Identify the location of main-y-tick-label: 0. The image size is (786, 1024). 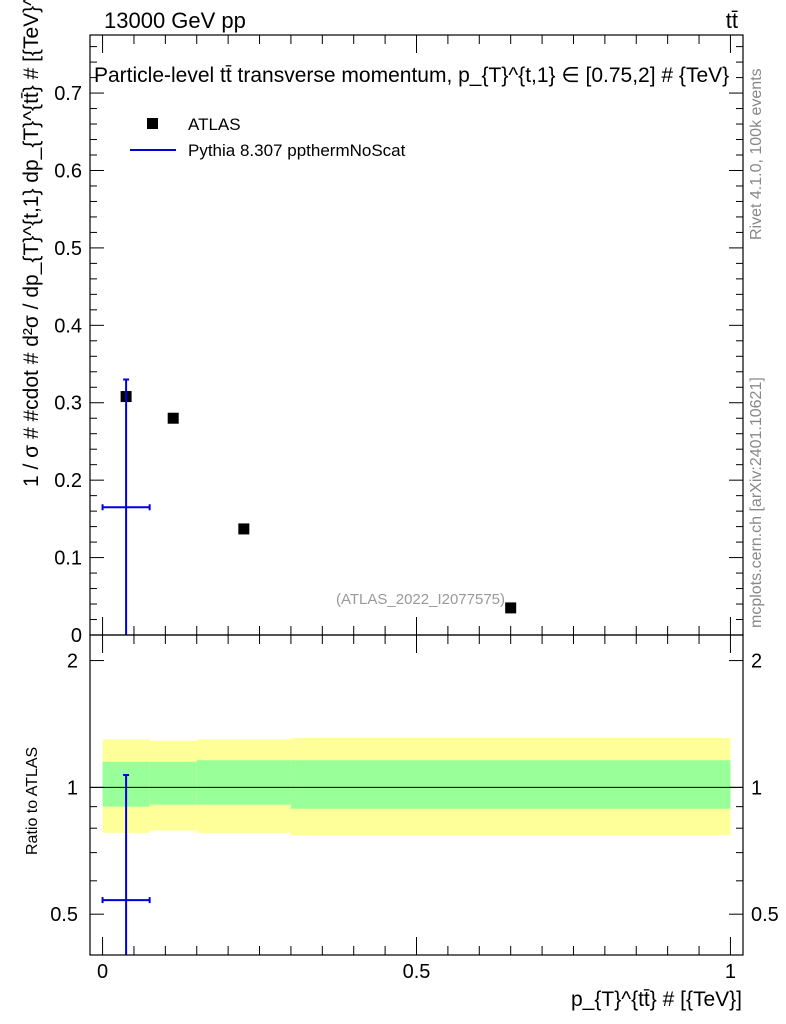
(76, 636).